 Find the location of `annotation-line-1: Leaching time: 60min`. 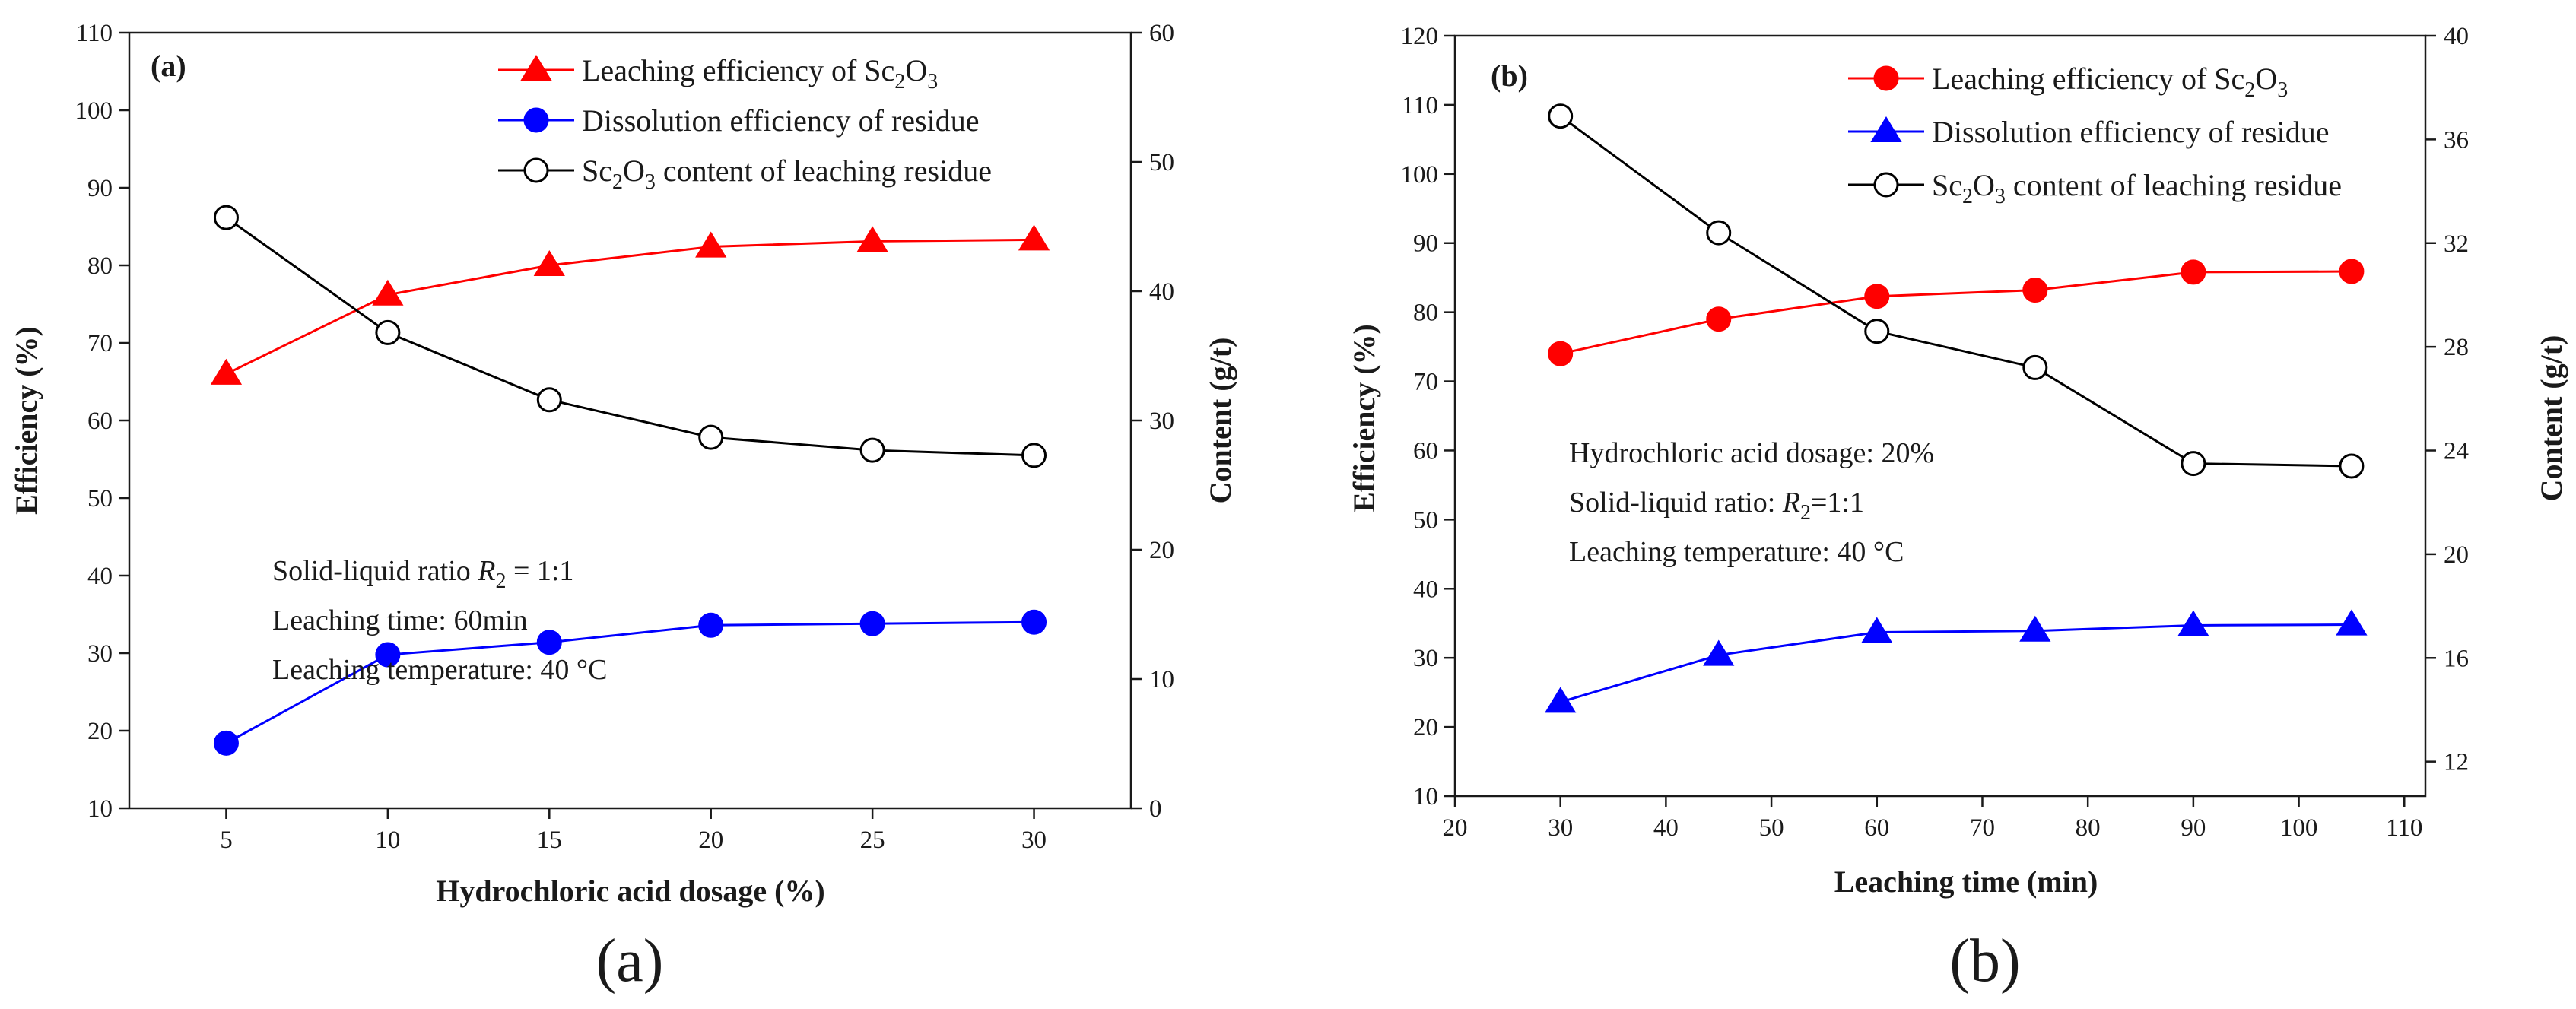

annotation-line-1: Leaching time: 60min is located at coordinates (400, 620).